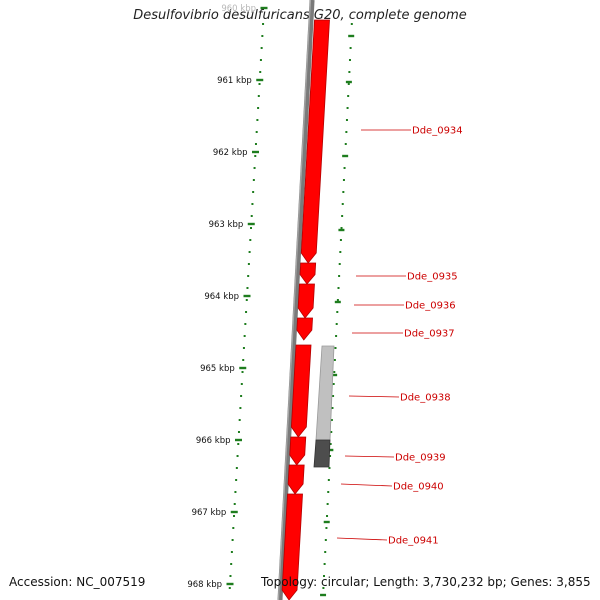 Image resolution: width=600 pixels, height=600 pixels. I want to click on backbone-highlight, so click(294, 300).